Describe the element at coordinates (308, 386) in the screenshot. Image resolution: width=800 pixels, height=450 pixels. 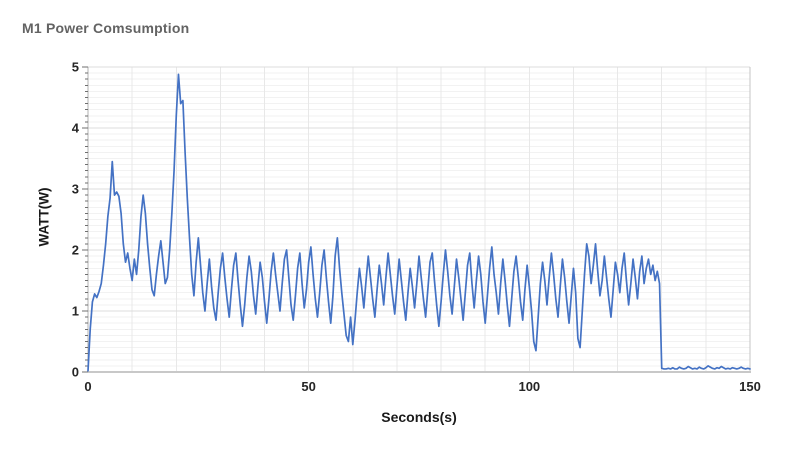
I see `x-tick-label: 50` at that location.